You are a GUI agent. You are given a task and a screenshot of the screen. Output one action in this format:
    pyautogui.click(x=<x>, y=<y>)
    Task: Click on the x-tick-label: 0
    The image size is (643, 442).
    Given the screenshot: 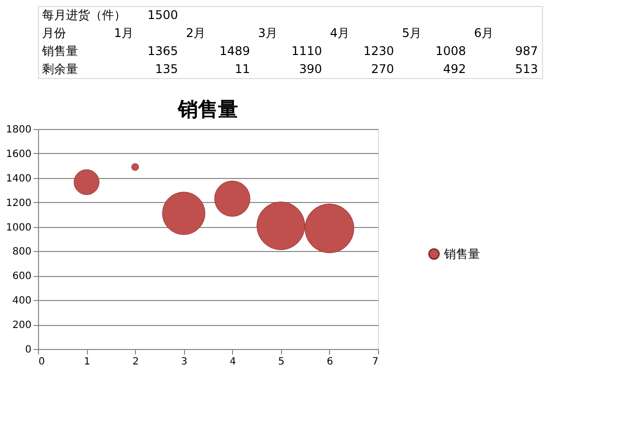 What is the action you would take?
    pyautogui.click(x=41, y=362)
    